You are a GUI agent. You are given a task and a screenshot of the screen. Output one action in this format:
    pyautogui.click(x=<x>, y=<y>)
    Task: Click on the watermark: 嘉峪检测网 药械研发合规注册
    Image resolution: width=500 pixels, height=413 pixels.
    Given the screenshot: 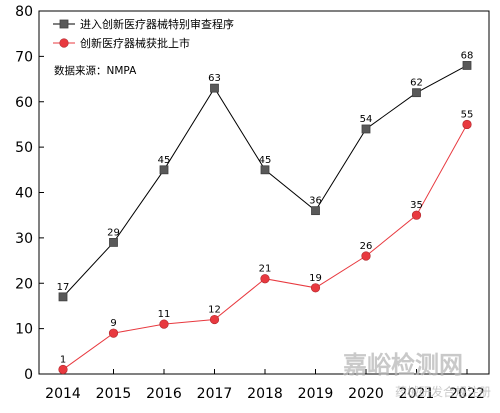 What is the action you would take?
    pyautogui.click(x=417, y=375)
    